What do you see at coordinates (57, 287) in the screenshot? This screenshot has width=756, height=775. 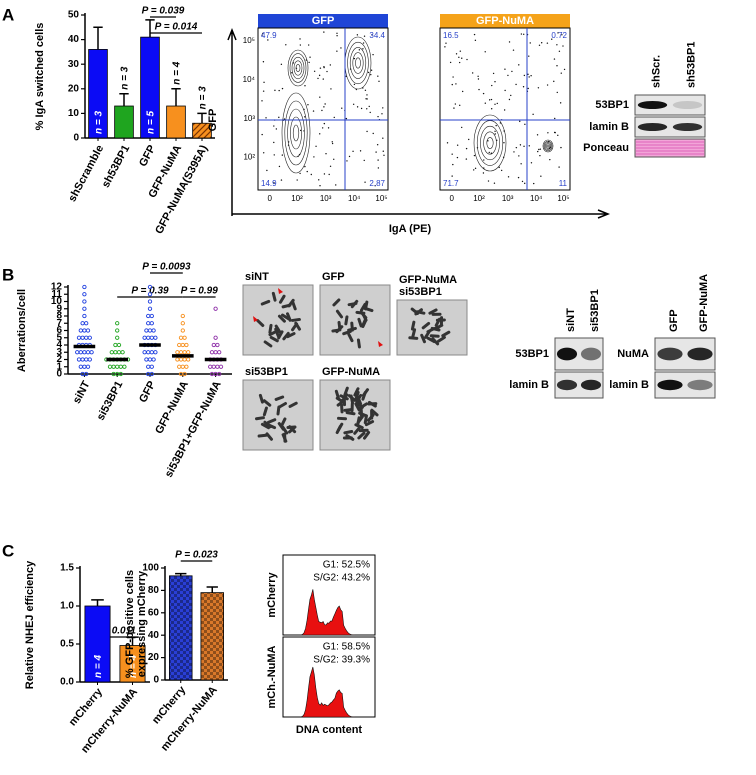 I see `y-tick-label: 12` at bounding box center [57, 287].